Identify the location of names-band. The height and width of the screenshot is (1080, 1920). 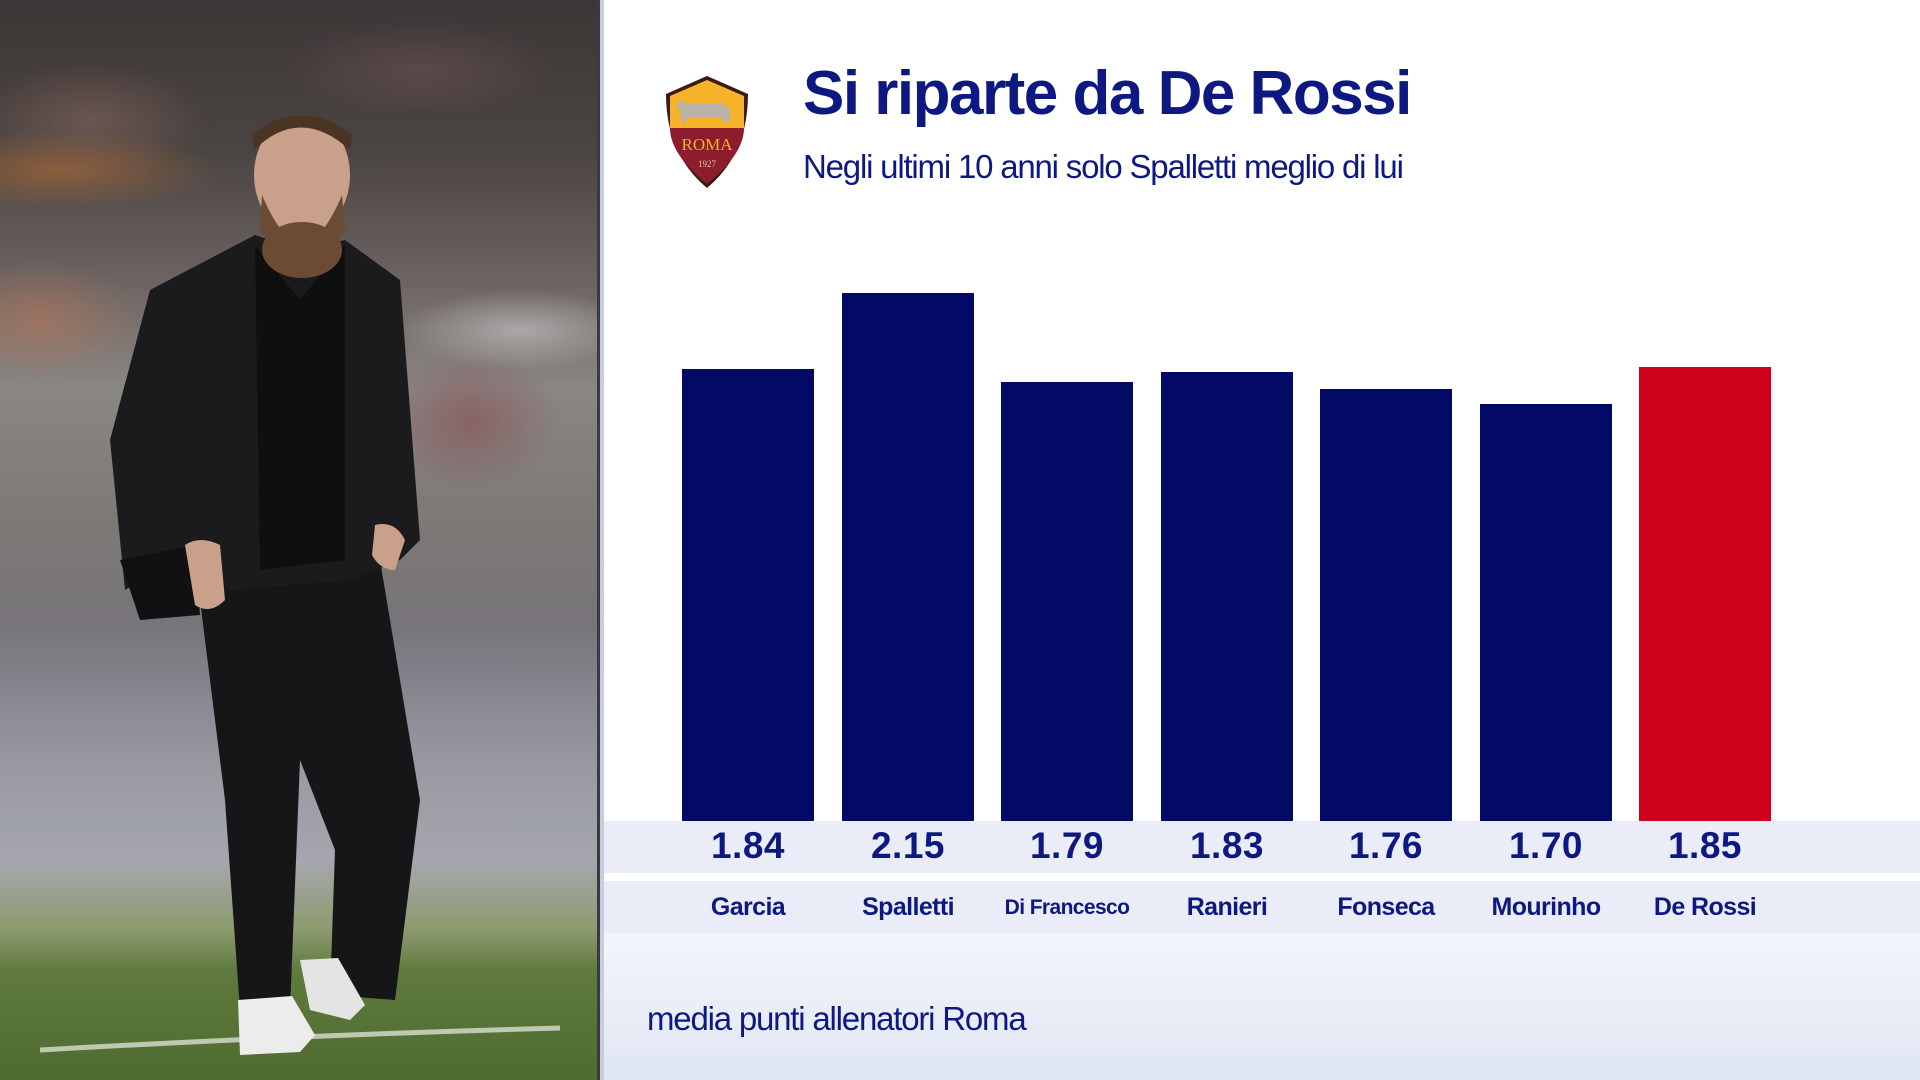
(1262, 907).